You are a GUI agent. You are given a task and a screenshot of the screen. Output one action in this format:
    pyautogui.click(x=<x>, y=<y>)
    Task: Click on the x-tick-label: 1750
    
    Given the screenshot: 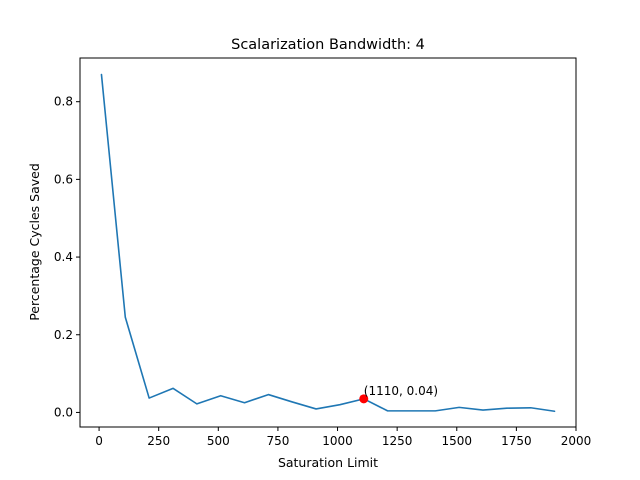 What is the action you would take?
    pyautogui.click(x=516, y=441)
    